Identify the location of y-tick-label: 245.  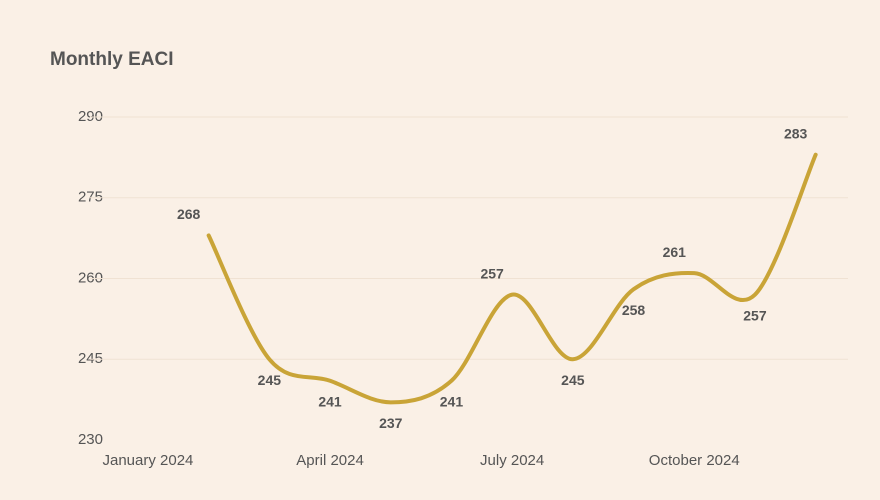
(90, 358).